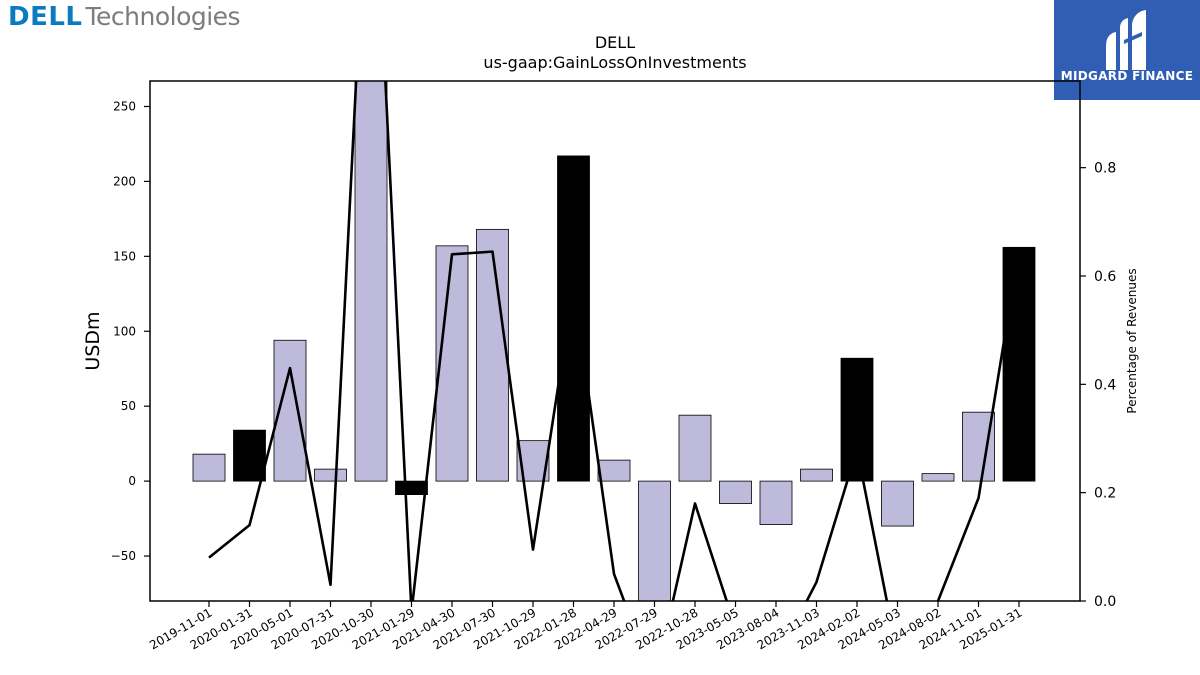  I want to click on y-tick-label: 200, so click(124, 181).